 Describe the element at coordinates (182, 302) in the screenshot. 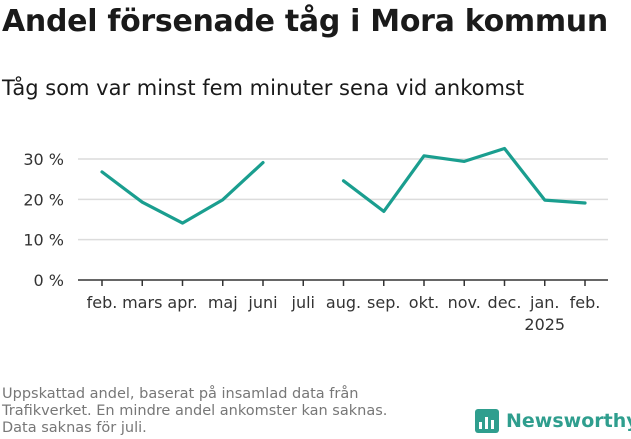

I see `x-tick-label: apr.` at that location.